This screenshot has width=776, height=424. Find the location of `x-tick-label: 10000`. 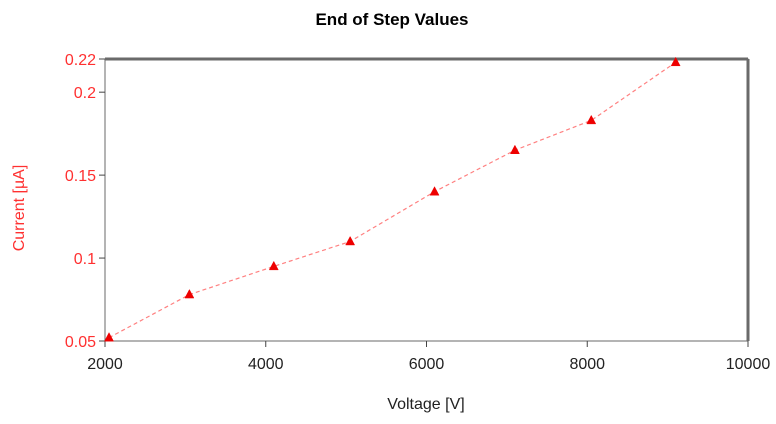

x-tick-label: 10000 is located at coordinates (748, 364).